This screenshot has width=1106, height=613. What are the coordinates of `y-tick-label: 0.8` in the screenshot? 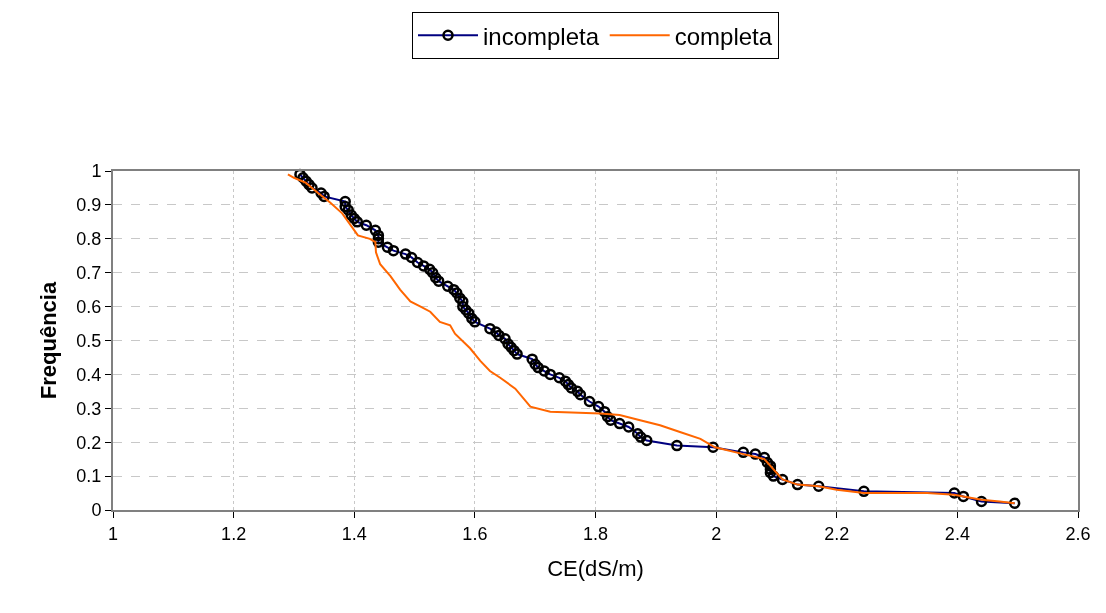 It's located at (89, 239).